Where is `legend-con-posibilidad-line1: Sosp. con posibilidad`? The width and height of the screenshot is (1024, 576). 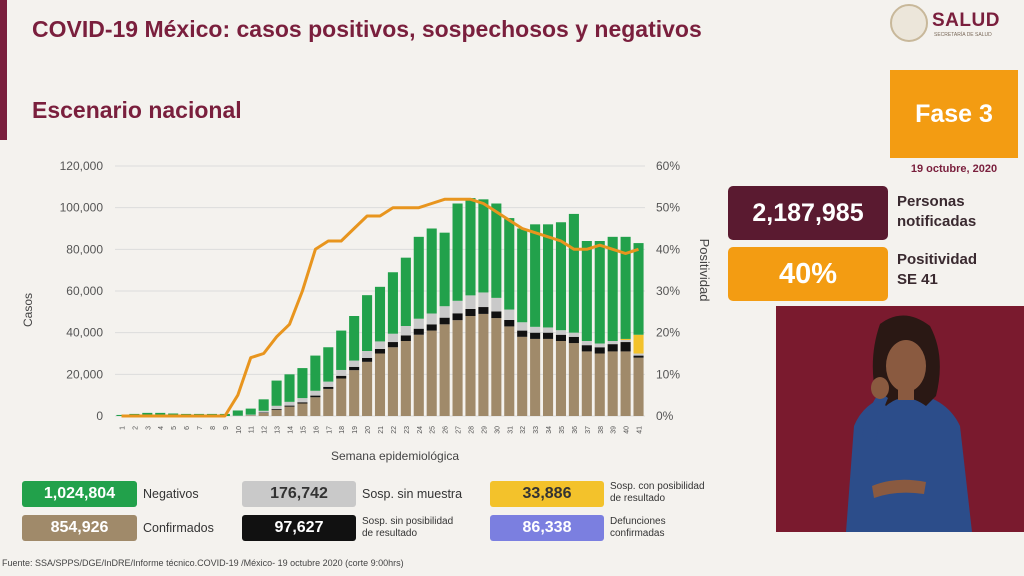
legend-con-posibilidad-line1: Sosp. con posibilidad is located at coordinates (657, 486).